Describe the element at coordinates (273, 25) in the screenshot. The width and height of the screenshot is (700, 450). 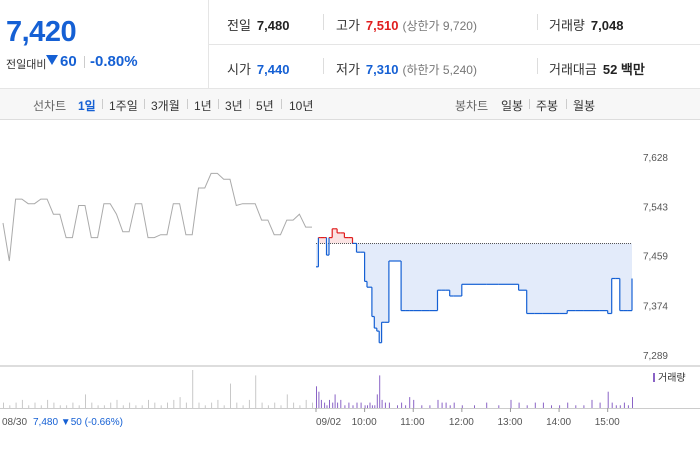
I see `stat-value: 7,480` at that location.